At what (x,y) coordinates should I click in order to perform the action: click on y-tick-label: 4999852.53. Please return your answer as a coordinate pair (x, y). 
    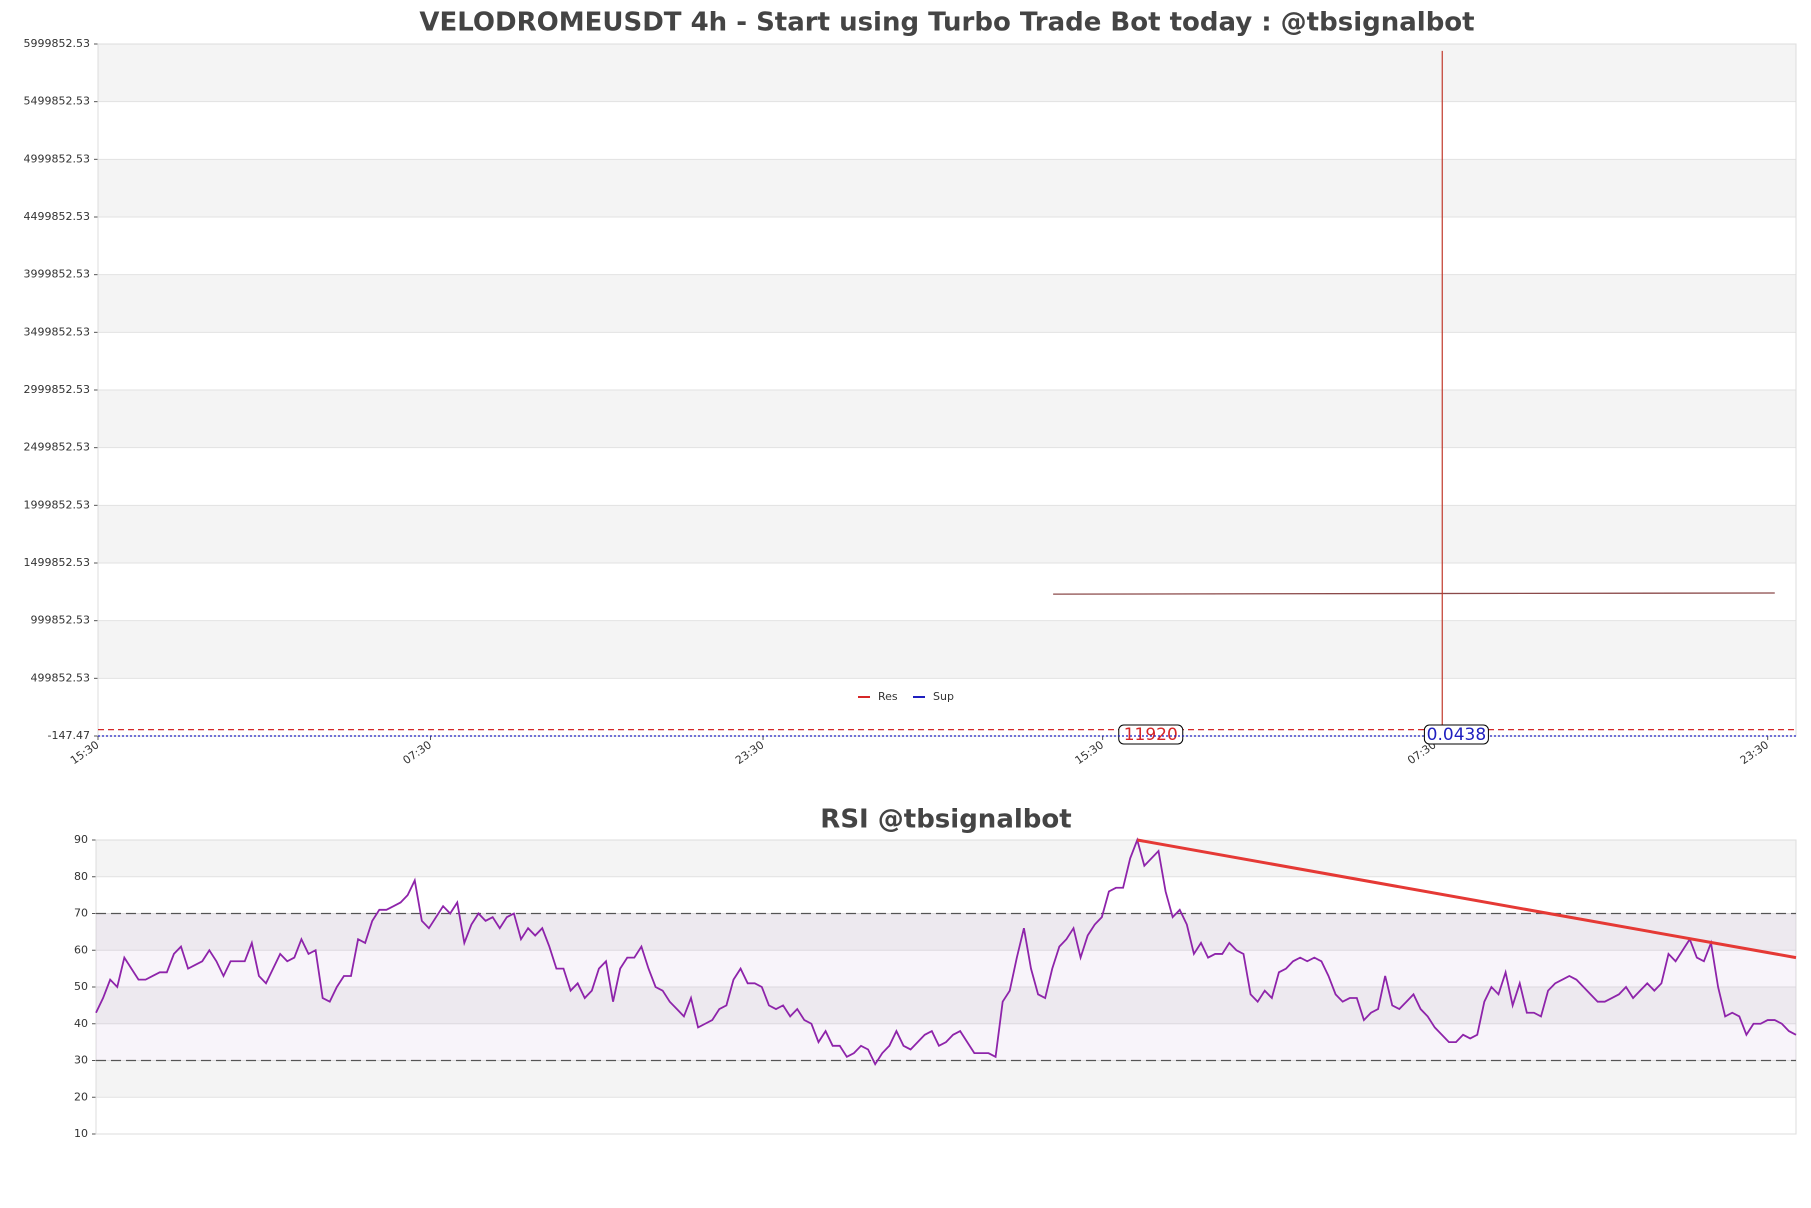
    Looking at the image, I should click on (57, 158).